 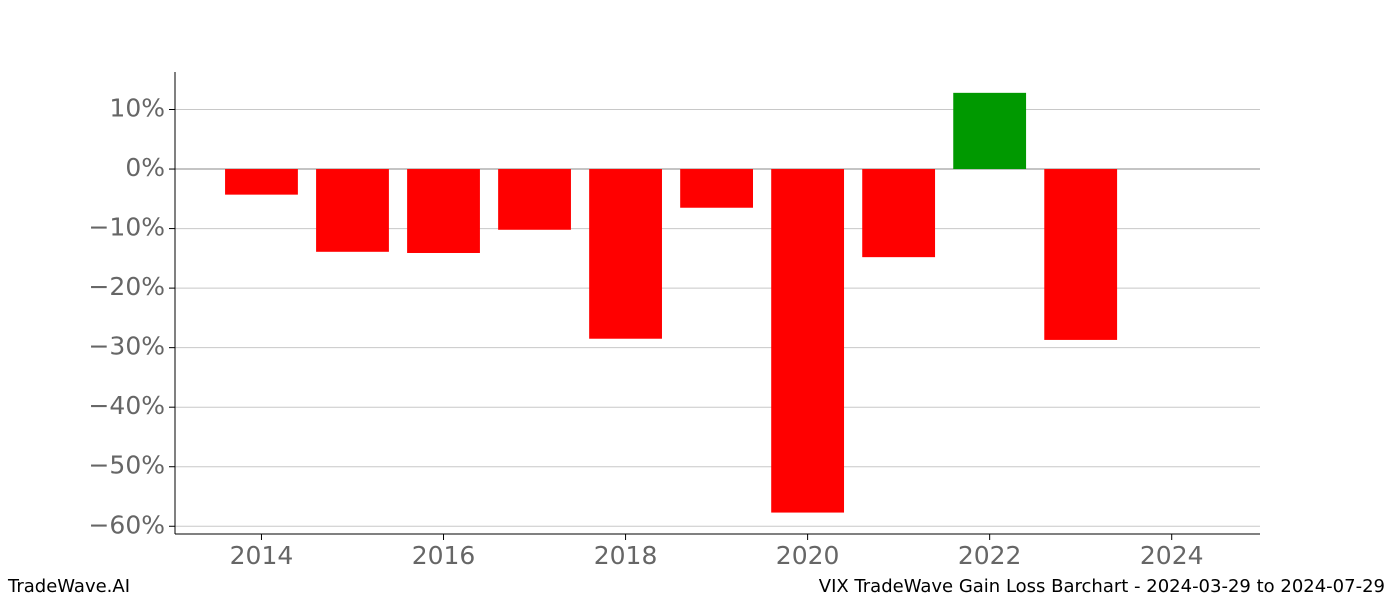 What do you see at coordinates (126, 227) in the screenshot?
I see `y-tick-label: −10%` at bounding box center [126, 227].